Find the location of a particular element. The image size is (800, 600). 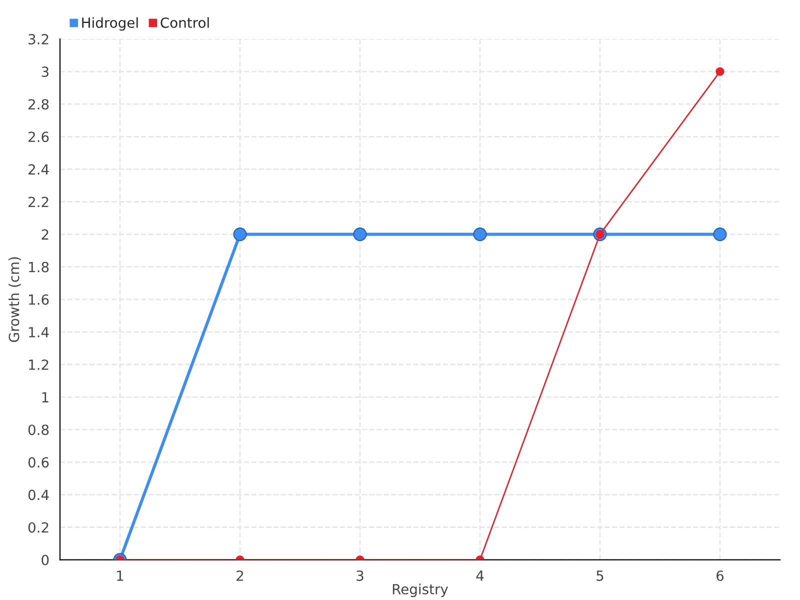

y-tick-label: 1.8 is located at coordinates (39, 267).